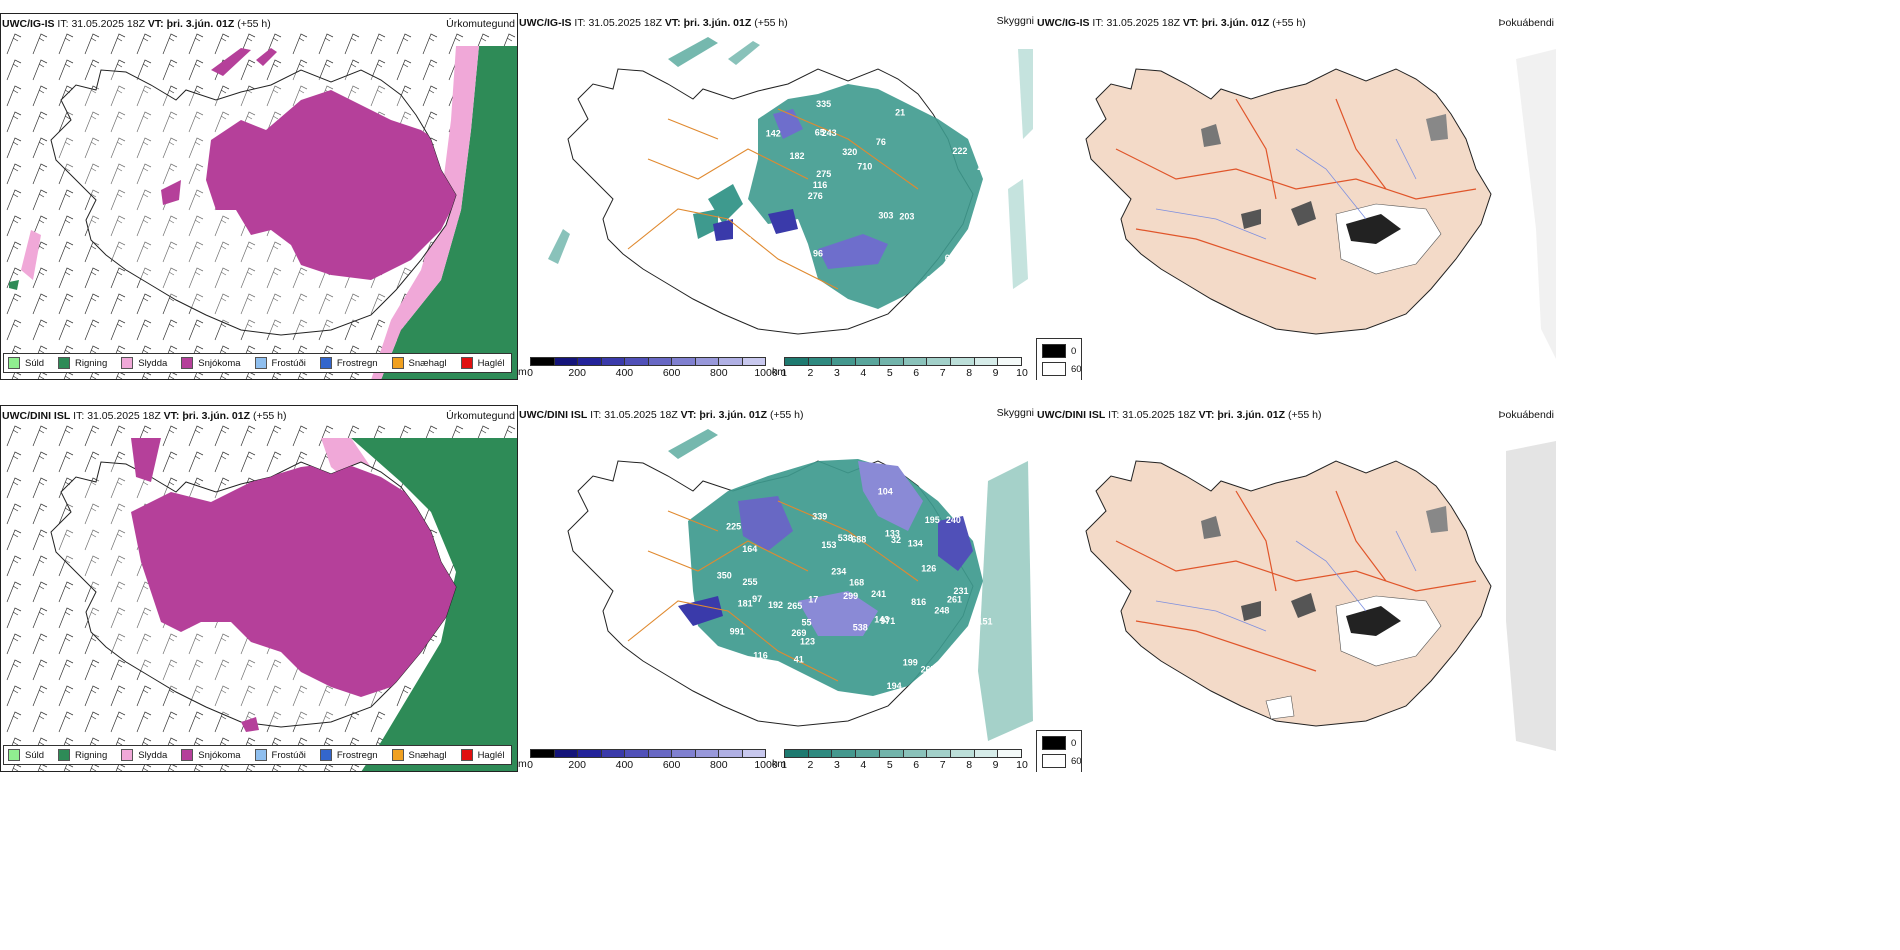  Describe the element at coordinates (738, 131) in the screenshot. I see `cloudbase-value-label: 736` at that location.